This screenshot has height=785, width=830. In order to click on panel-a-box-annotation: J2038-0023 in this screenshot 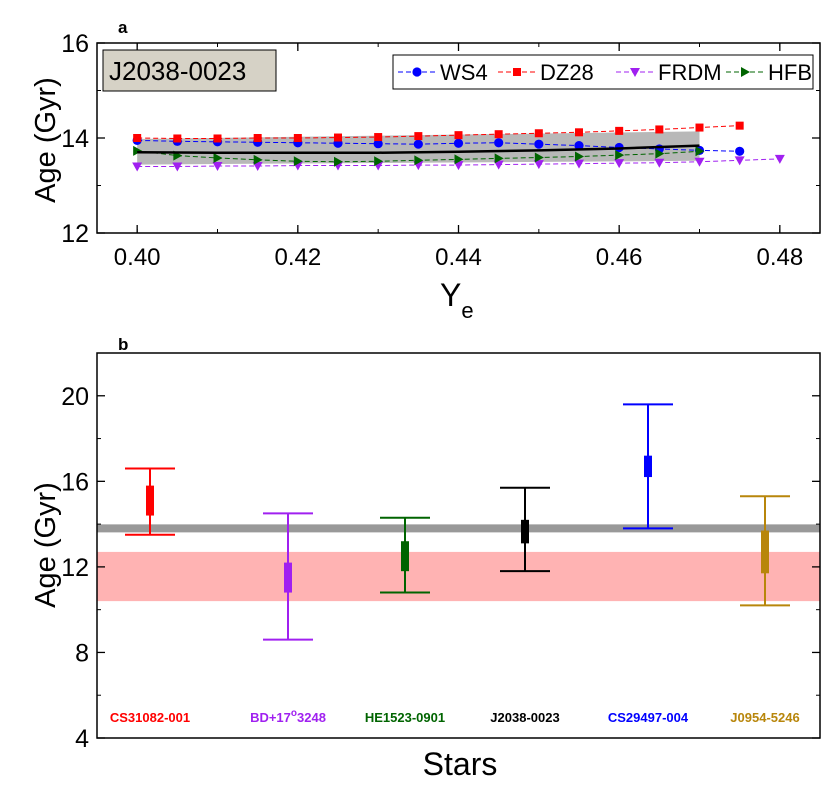, I will do `click(189, 70)`.